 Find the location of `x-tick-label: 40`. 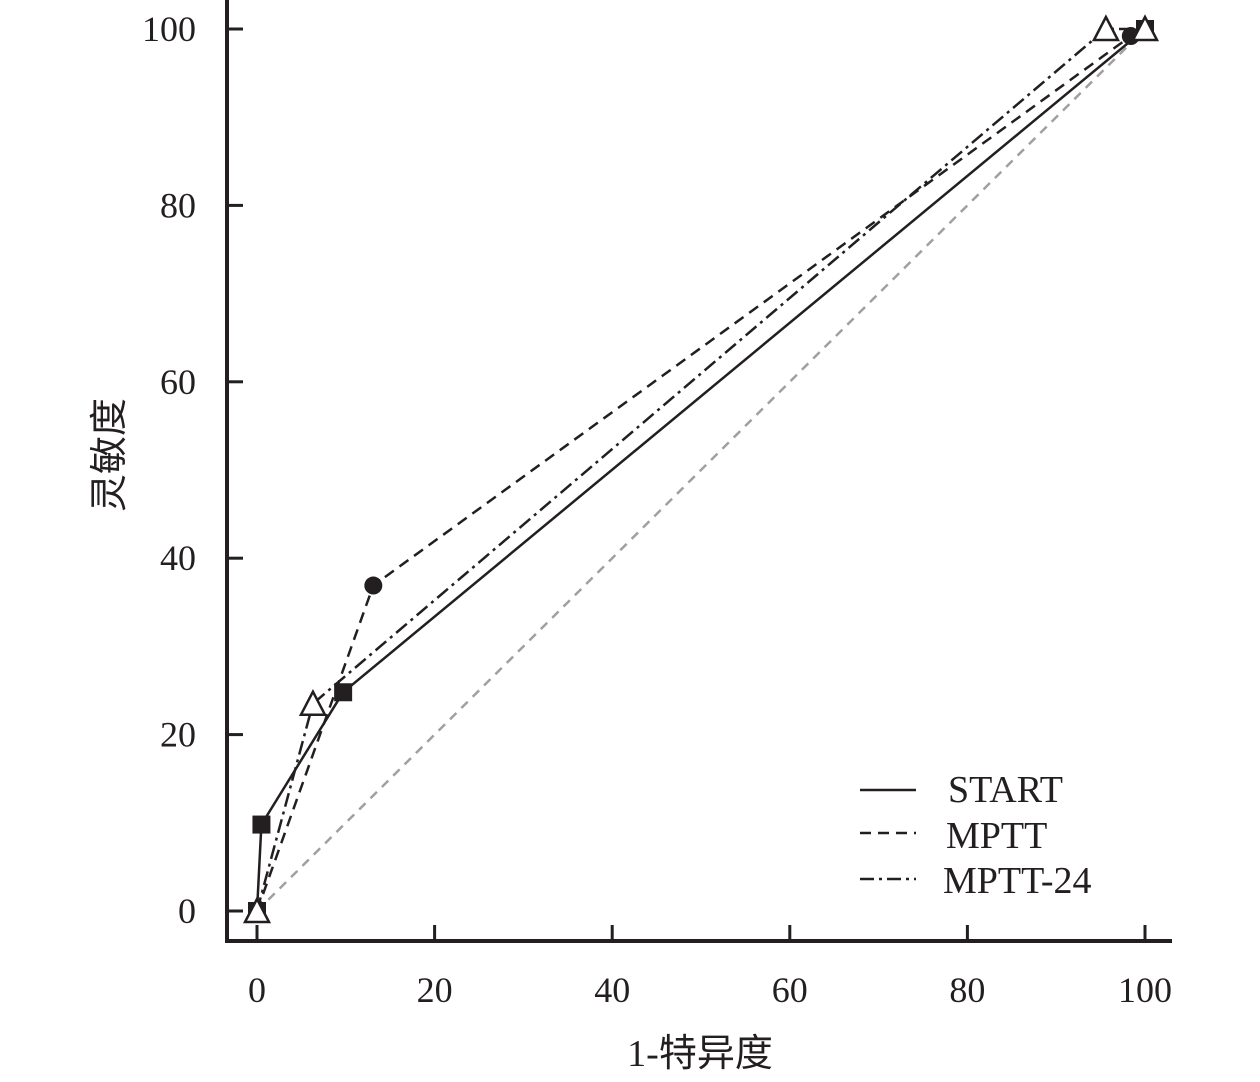

x-tick-label: 40 is located at coordinates (612, 990).